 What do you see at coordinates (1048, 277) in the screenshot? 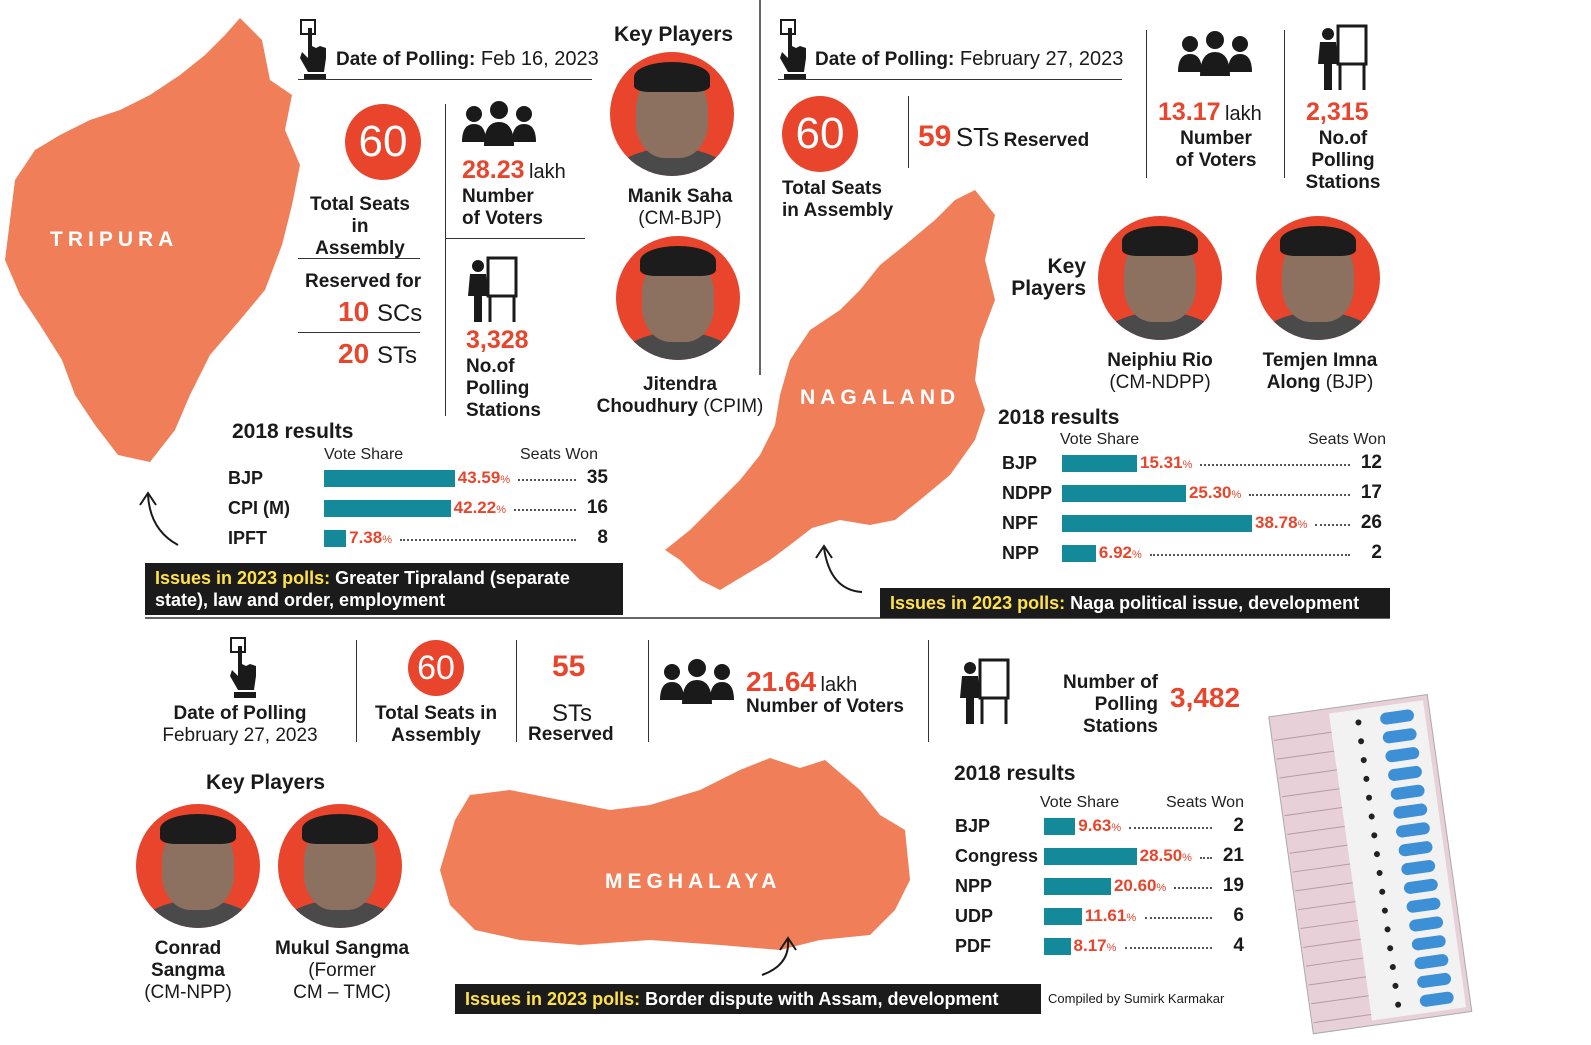
I see `nagaland-key-players-title: Key Players` at bounding box center [1048, 277].